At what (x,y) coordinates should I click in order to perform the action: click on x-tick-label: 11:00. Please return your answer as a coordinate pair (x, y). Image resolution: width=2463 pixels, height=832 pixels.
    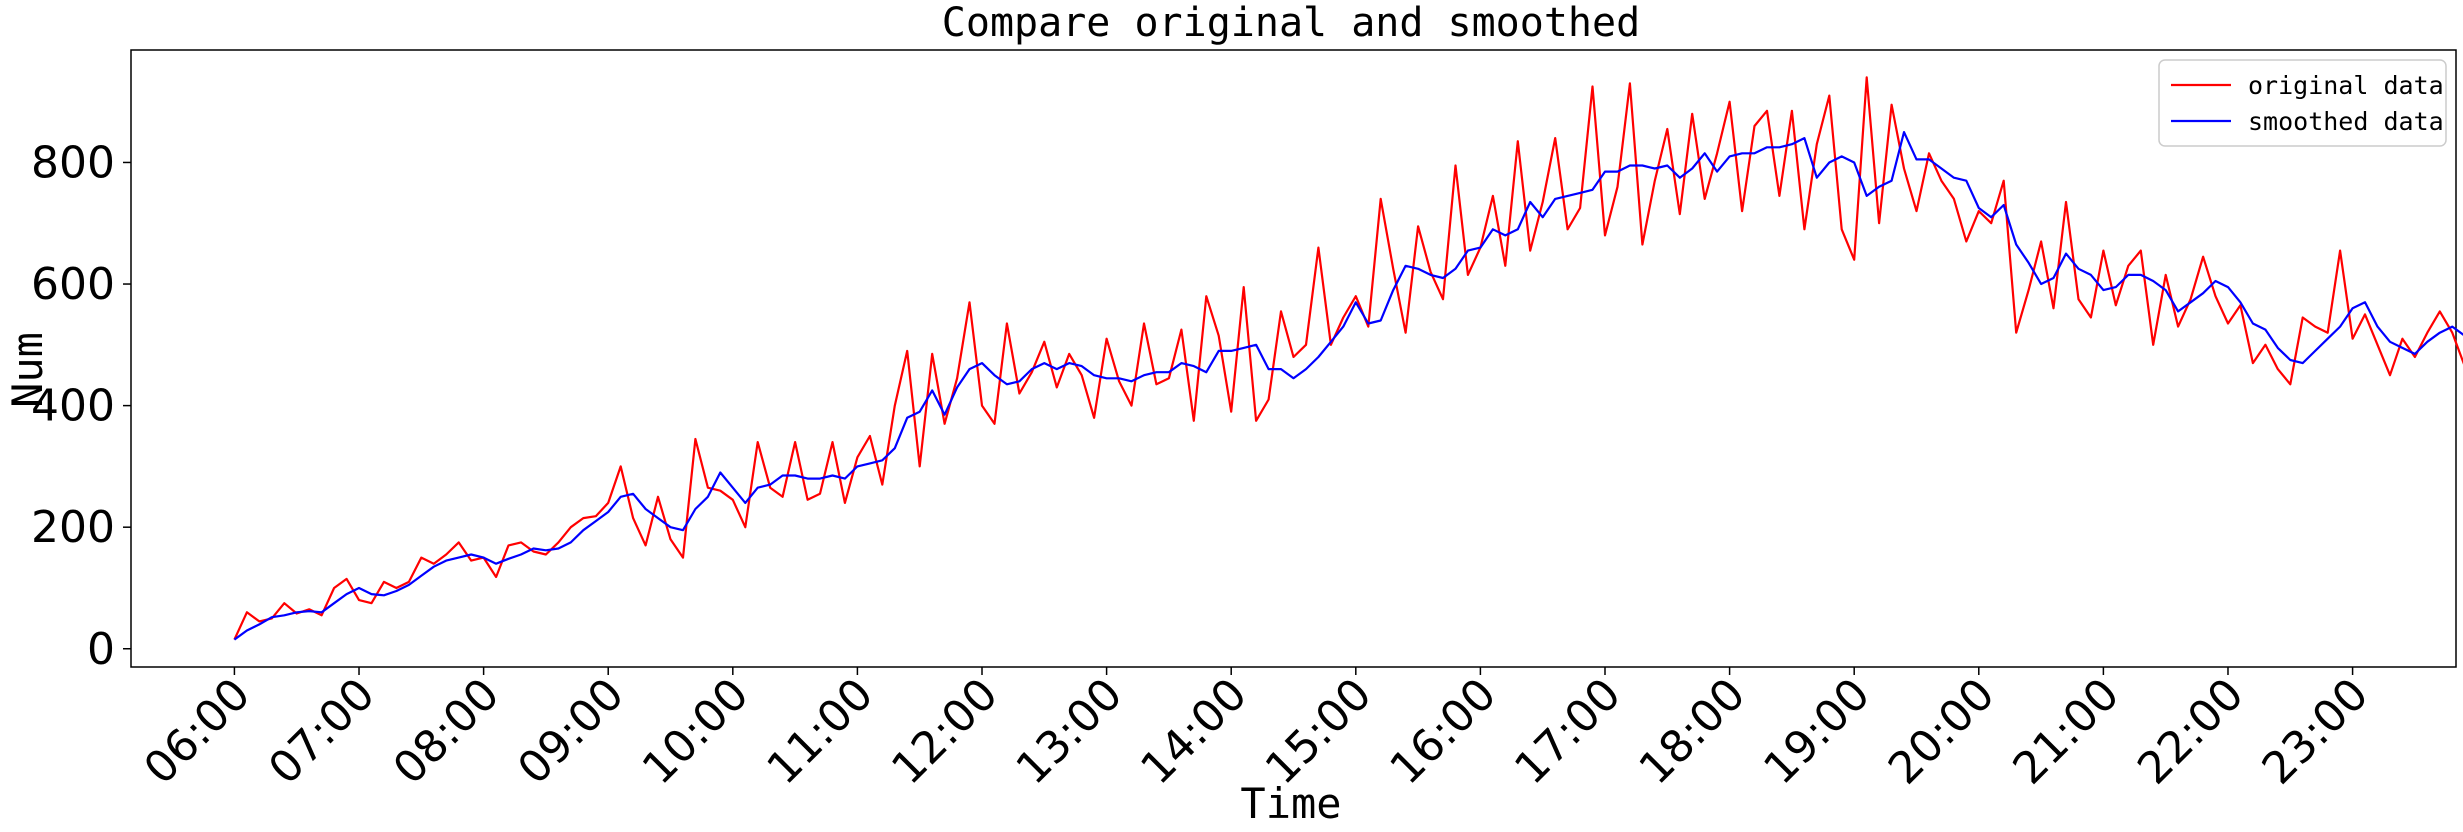
    Looking at the image, I should click on (820, 732).